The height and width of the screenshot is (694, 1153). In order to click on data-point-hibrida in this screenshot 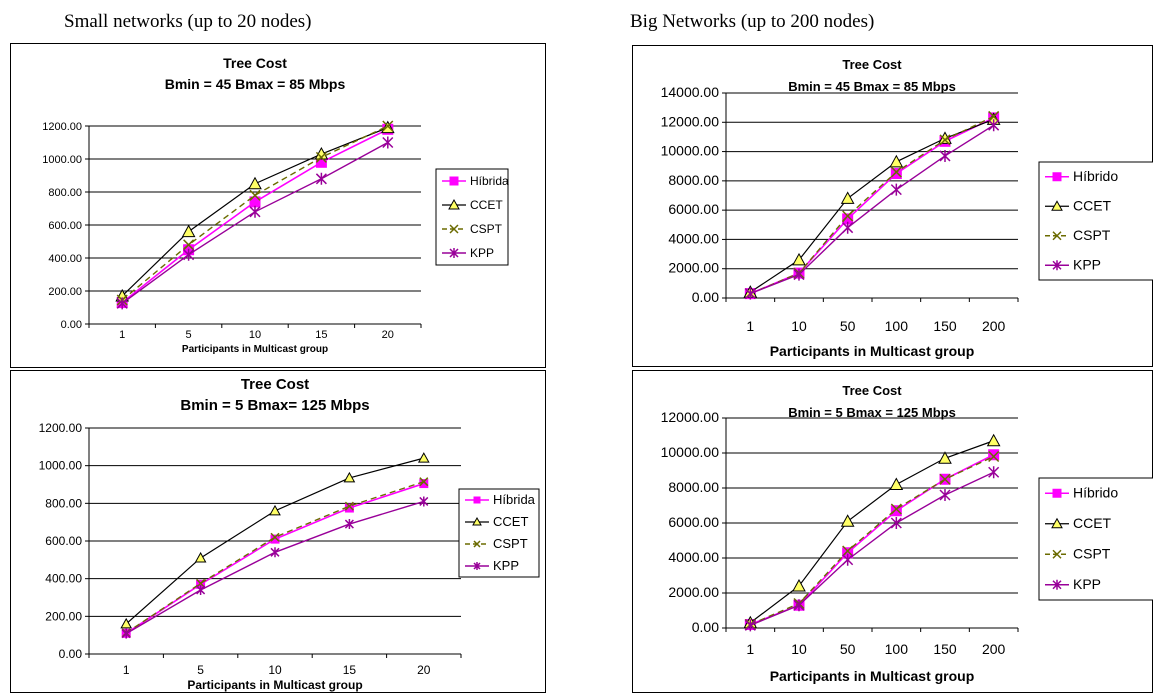, I will do `click(994, 455)`.